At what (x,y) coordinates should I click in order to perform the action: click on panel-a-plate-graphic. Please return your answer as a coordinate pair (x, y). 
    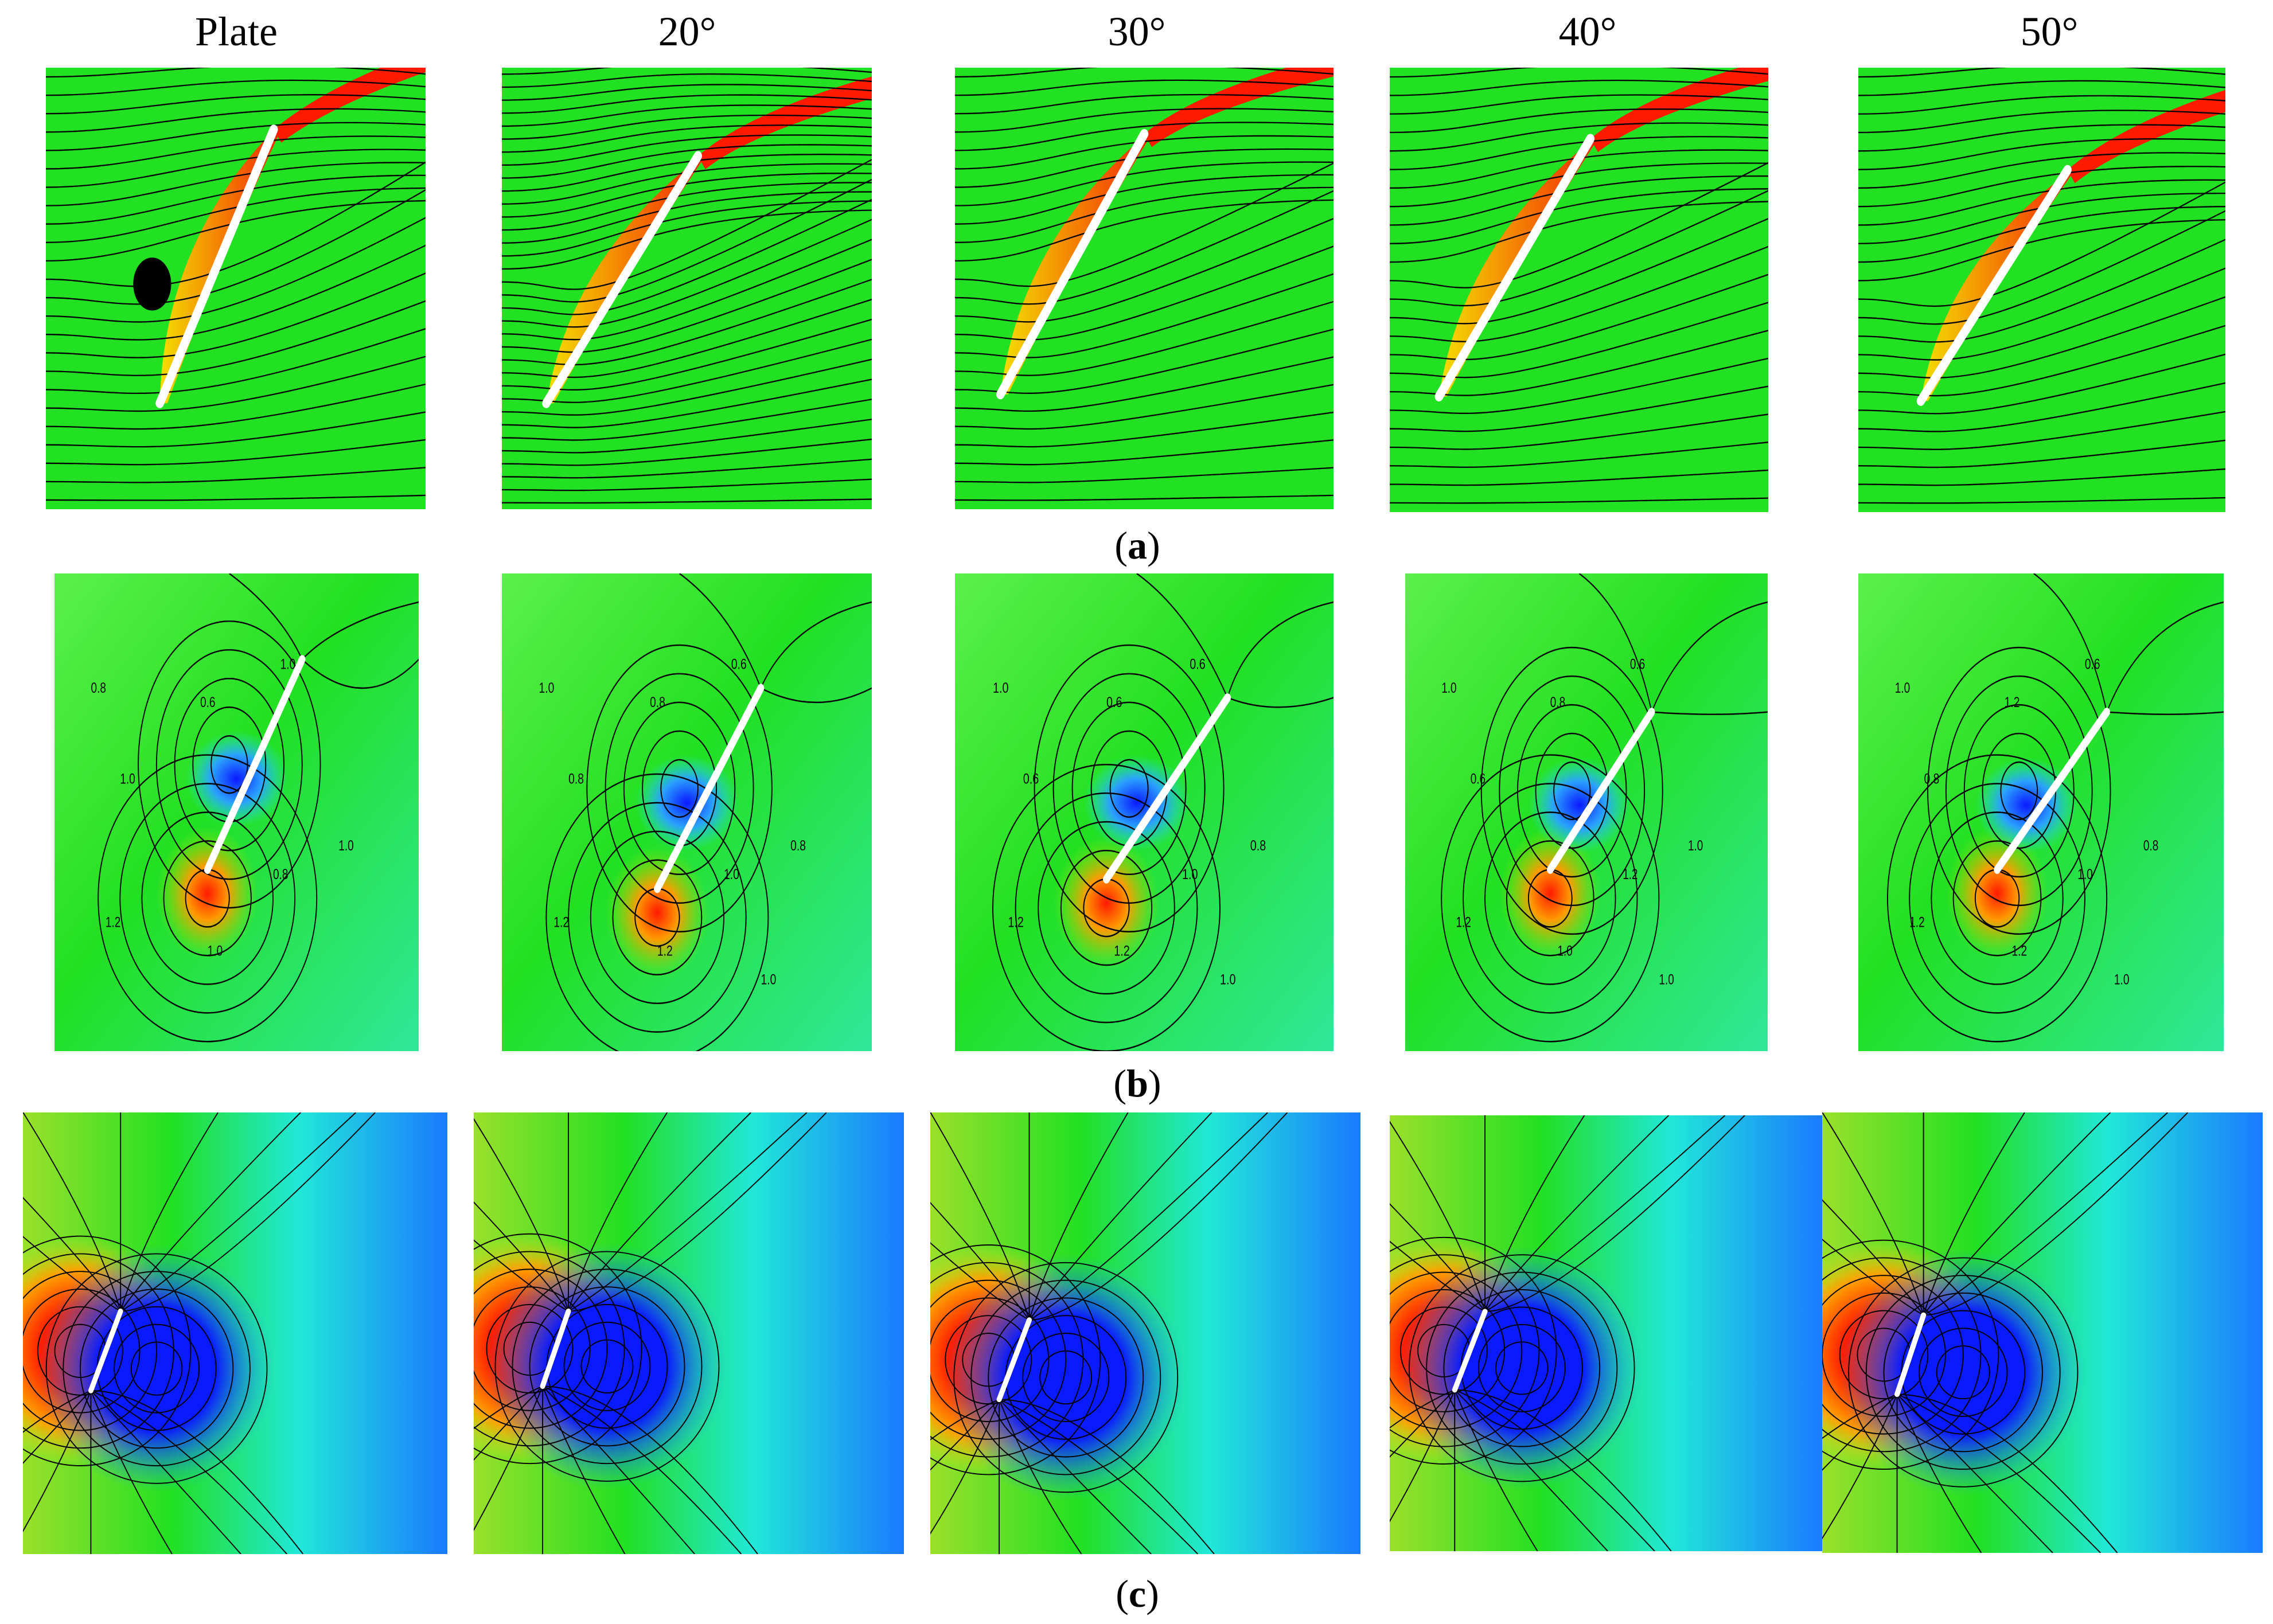
    Looking at the image, I should click on (236, 288).